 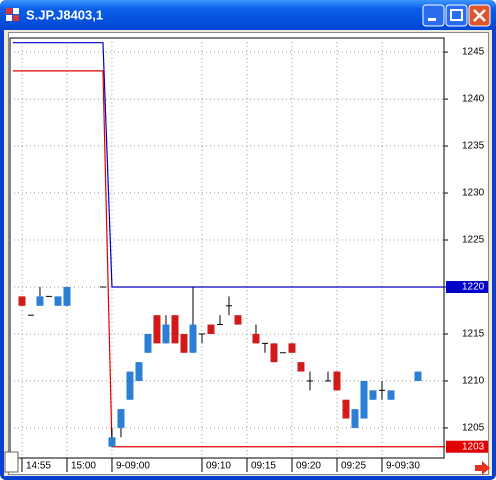 I want to click on y-tick-label: 1230, so click(x=473, y=193).